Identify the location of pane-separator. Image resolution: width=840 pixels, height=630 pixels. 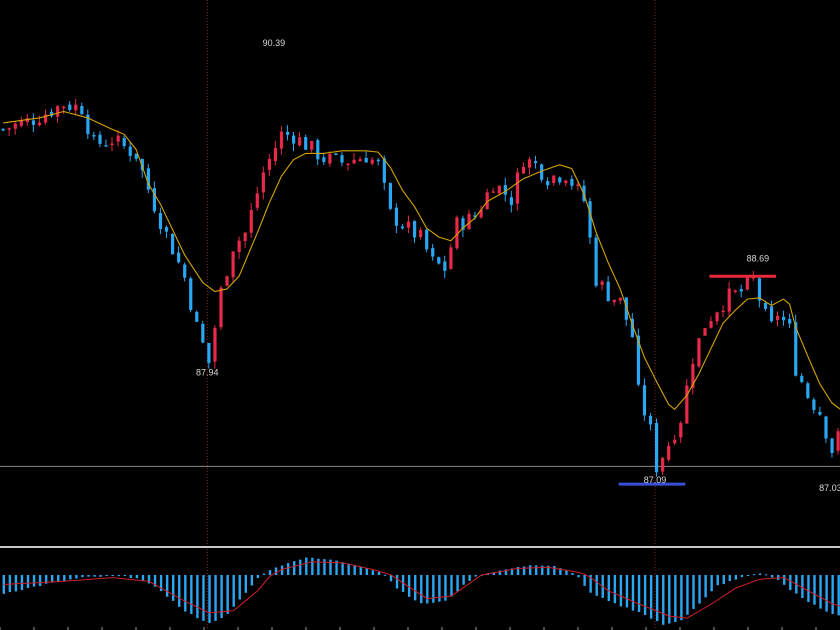
(420, 547).